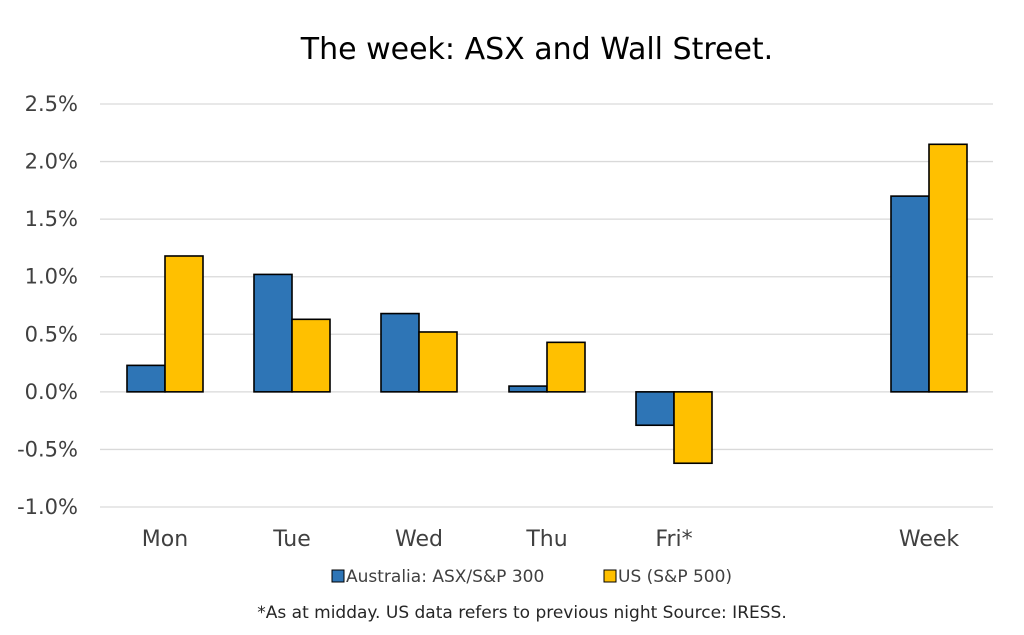  Describe the element at coordinates (400, 352) in the screenshot. I see `bar-asx-wed` at that location.